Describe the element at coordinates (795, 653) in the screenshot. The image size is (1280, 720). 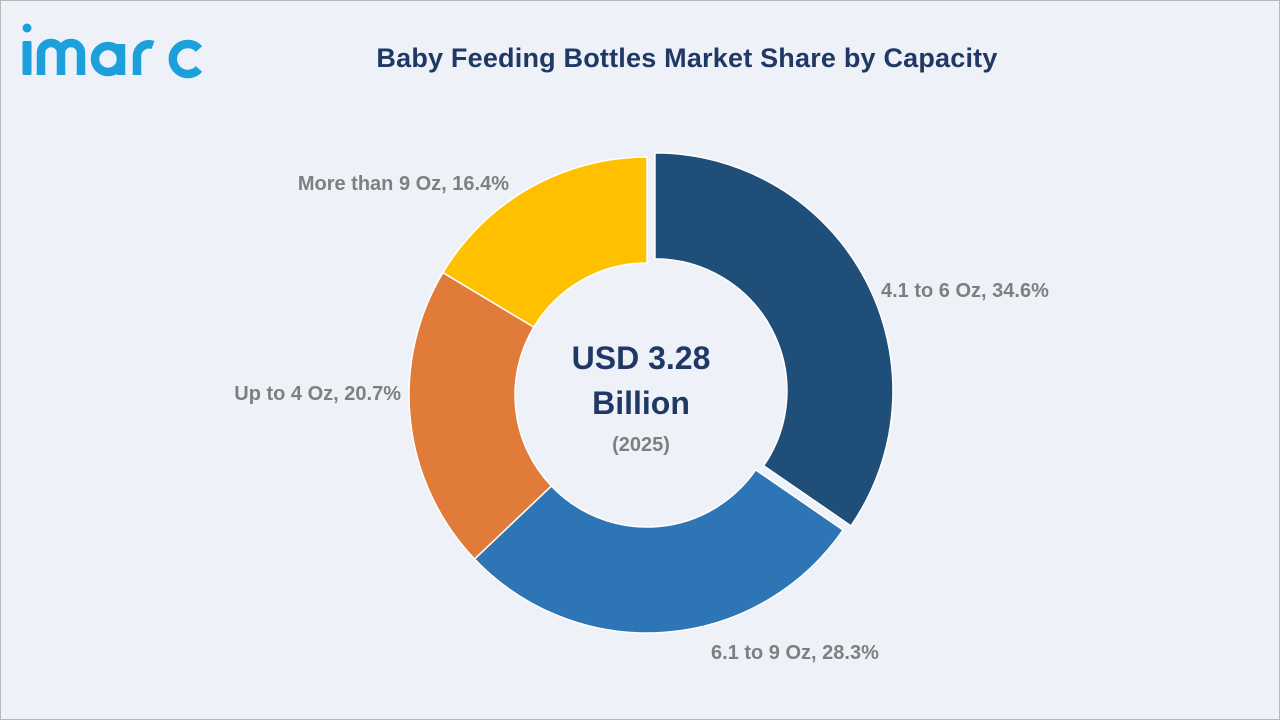
I see `label-6-1-to-9-oz: 6.1 to 9 Oz, 28.3%` at that location.